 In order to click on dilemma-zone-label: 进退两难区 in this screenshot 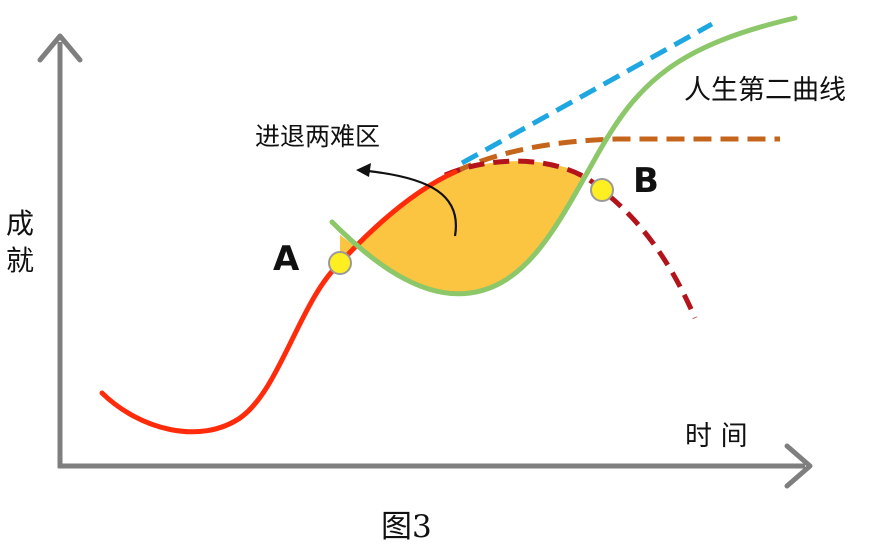, I will do `click(317, 136)`.